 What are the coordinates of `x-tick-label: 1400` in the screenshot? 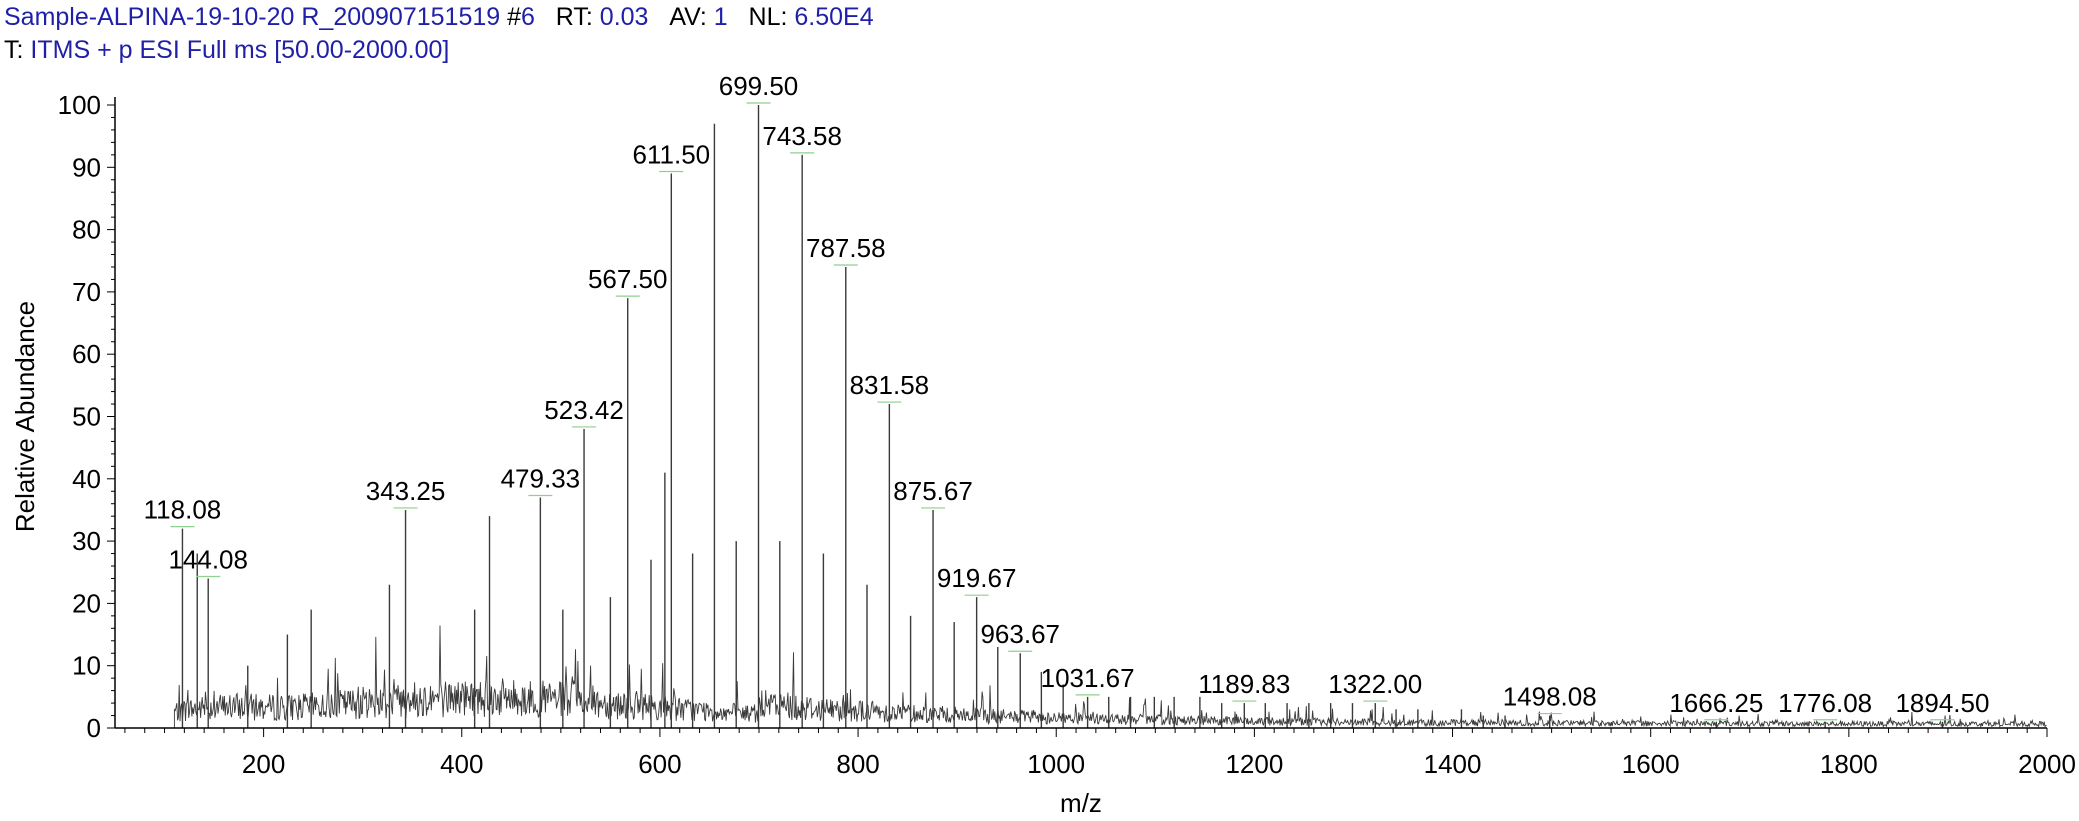 It's located at (1453, 764).